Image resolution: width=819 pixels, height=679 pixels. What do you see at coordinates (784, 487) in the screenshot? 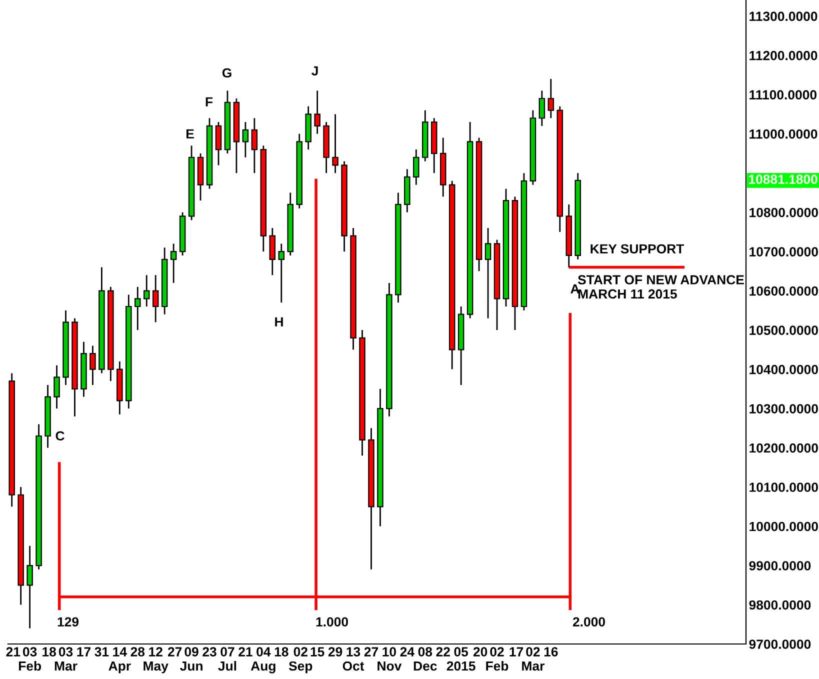
I see `y-tick-label: 10100.0000` at bounding box center [784, 487].